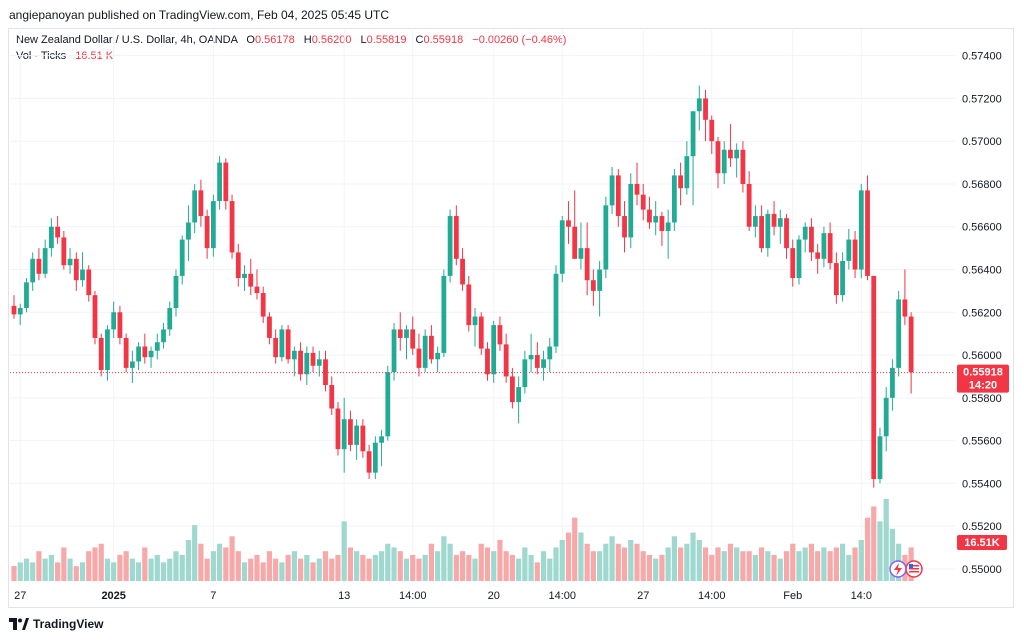 The width and height of the screenshot is (1024, 641). I want to click on price-tick-10: 0.55400, so click(982, 484).